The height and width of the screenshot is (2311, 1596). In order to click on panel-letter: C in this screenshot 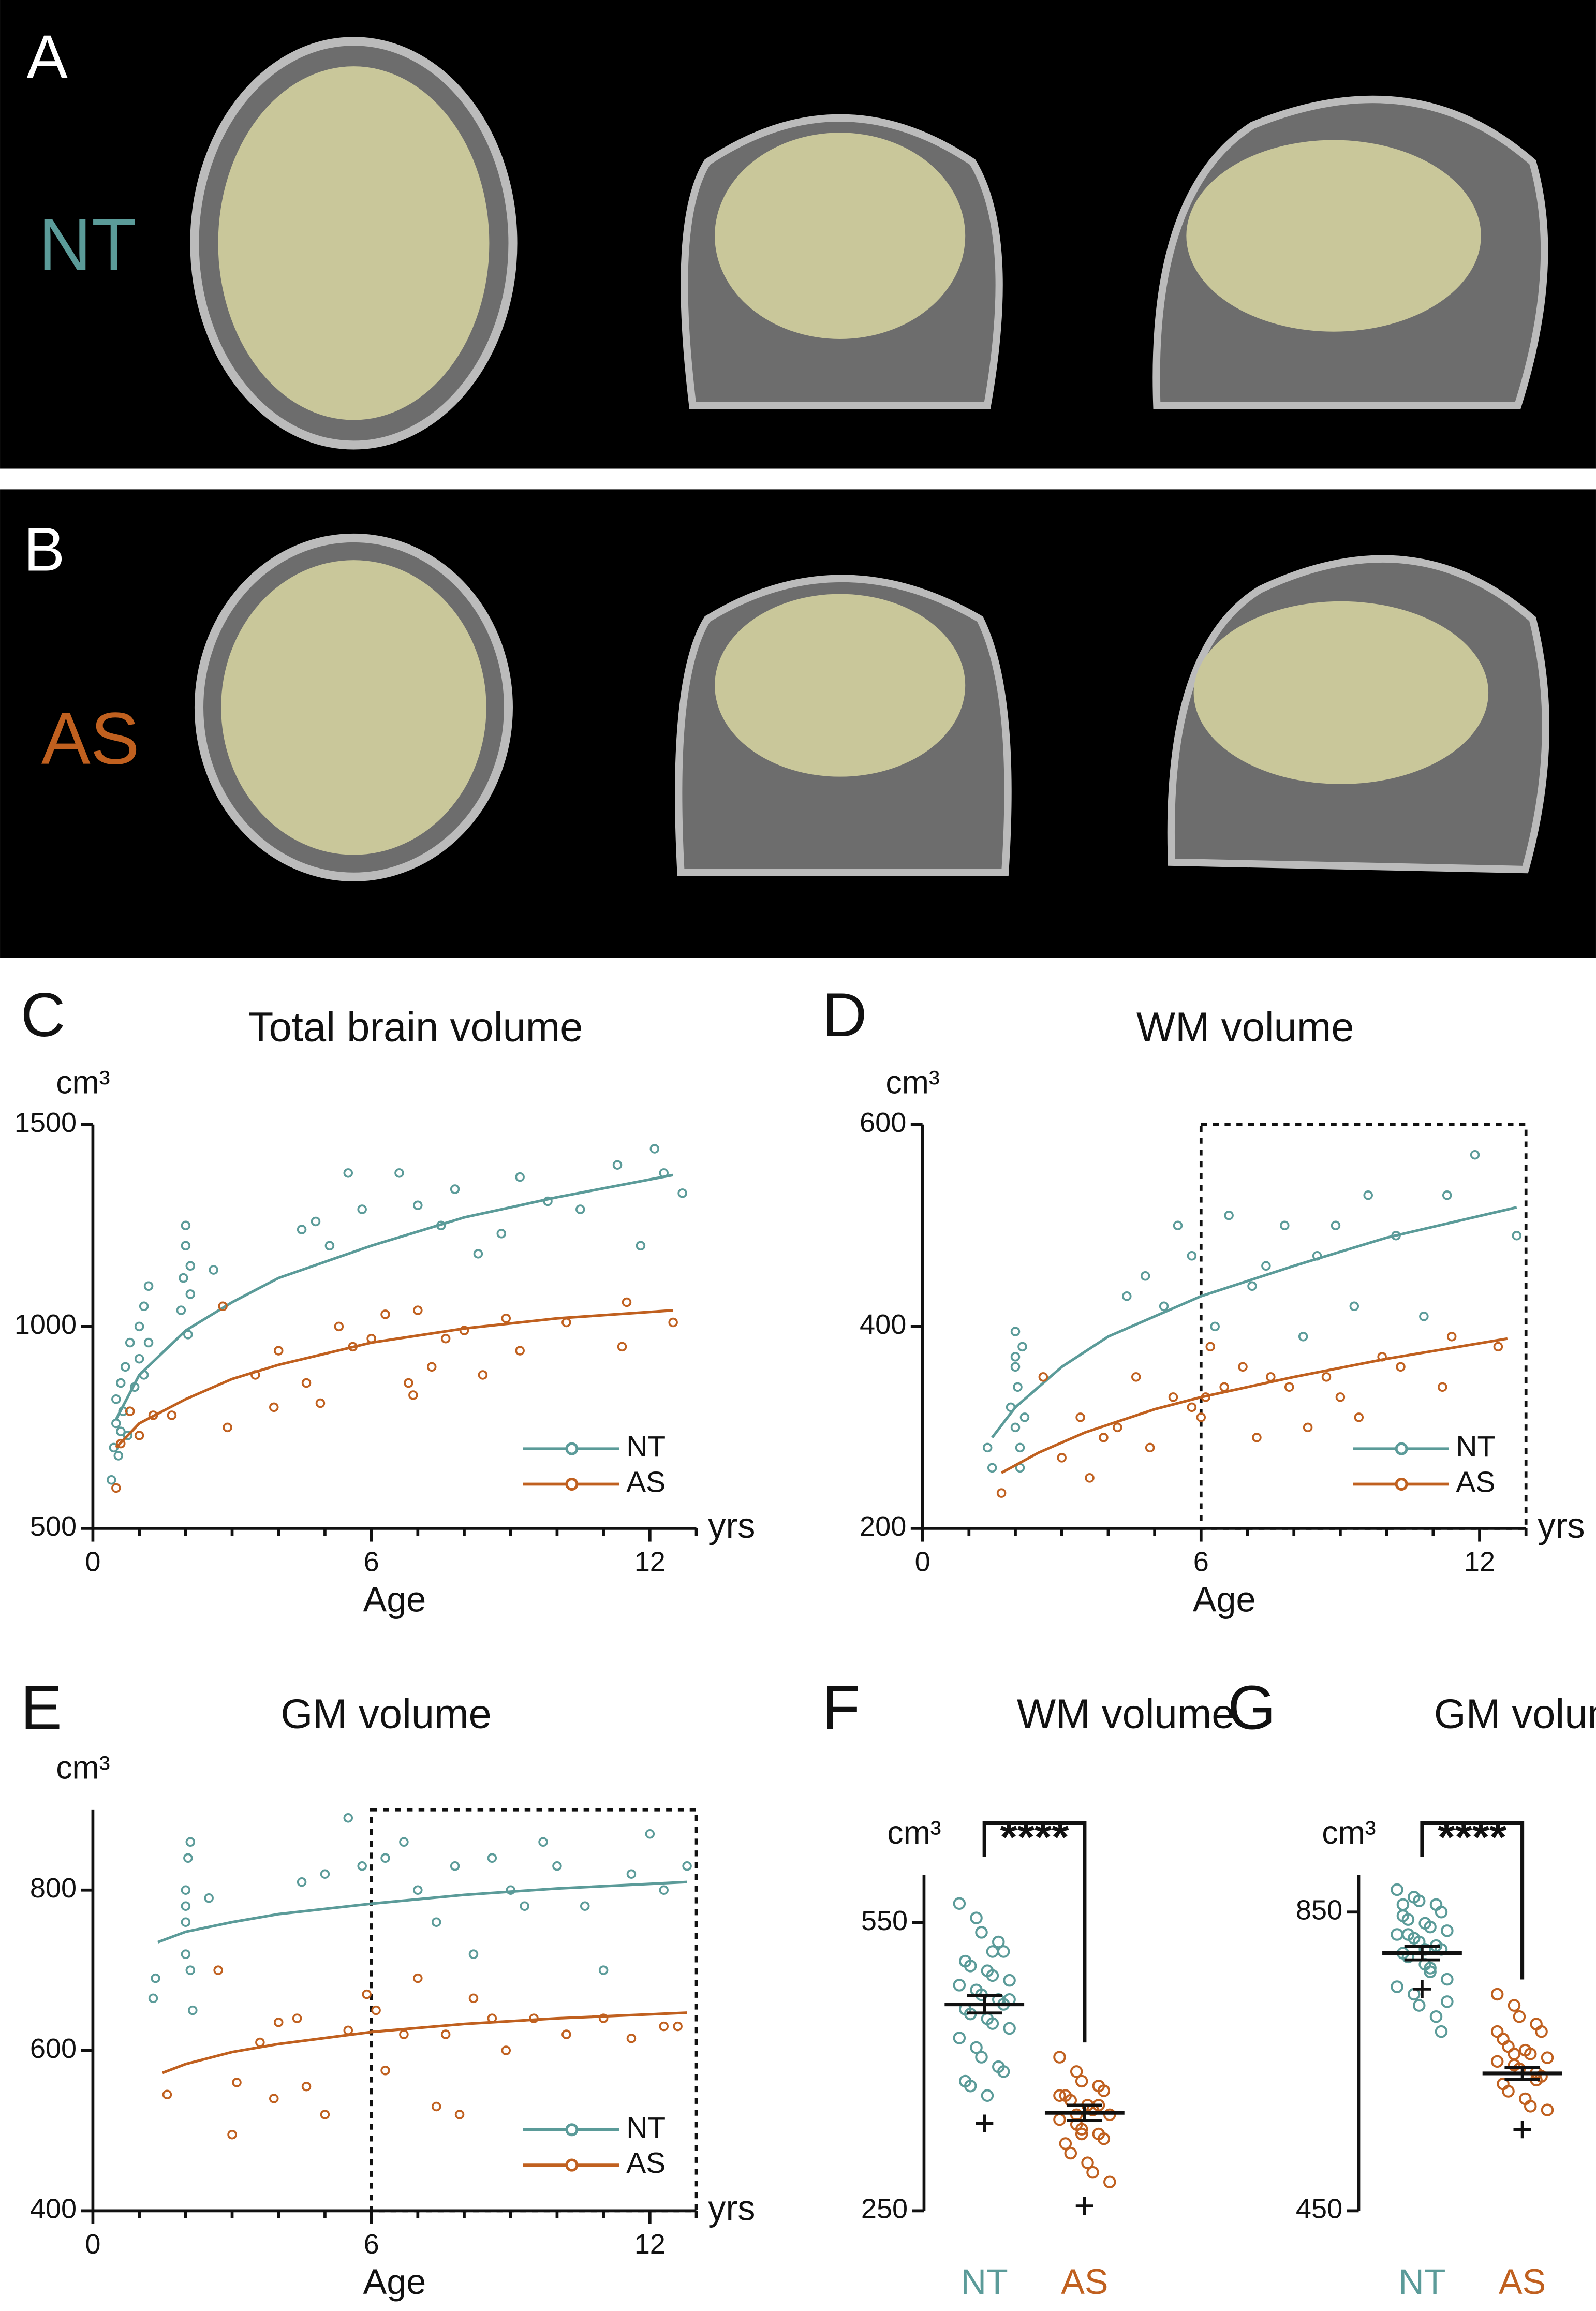, I will do `click(43, 1015)`.